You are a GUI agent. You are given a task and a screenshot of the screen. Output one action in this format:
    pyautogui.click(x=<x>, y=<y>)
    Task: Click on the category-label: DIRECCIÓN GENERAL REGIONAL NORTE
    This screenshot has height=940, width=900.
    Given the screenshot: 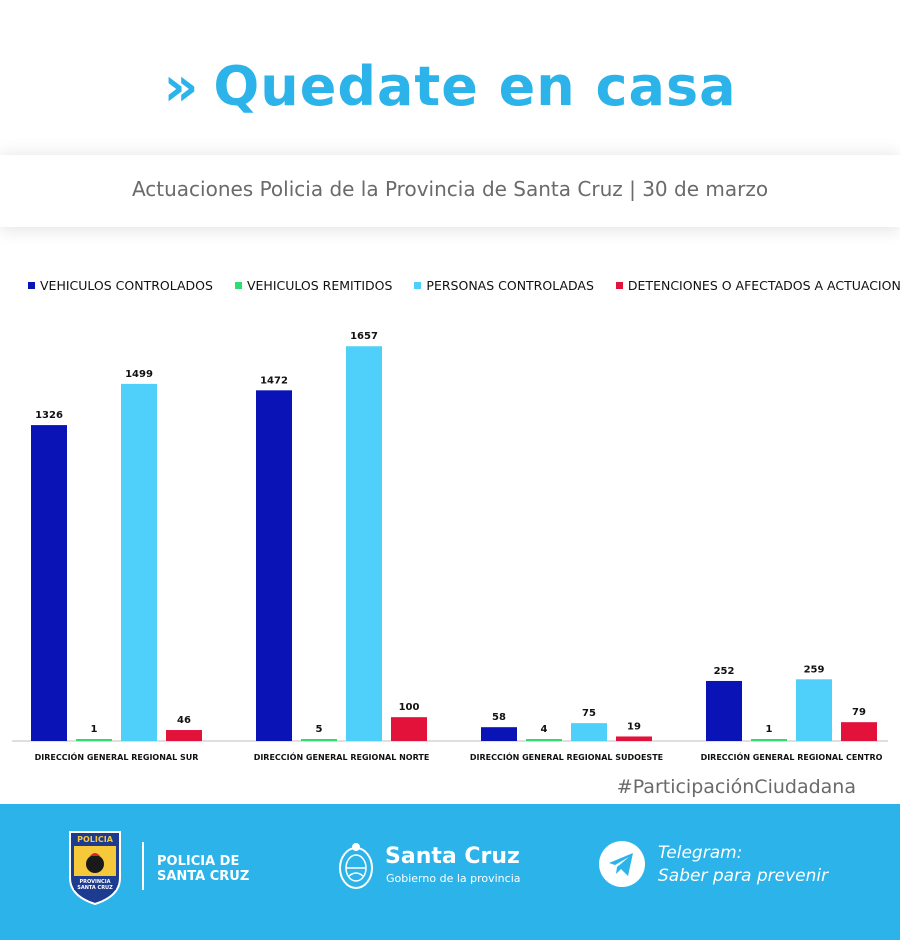 What is the action you would take?
    pyautogui.click(x=342, y=756)
    